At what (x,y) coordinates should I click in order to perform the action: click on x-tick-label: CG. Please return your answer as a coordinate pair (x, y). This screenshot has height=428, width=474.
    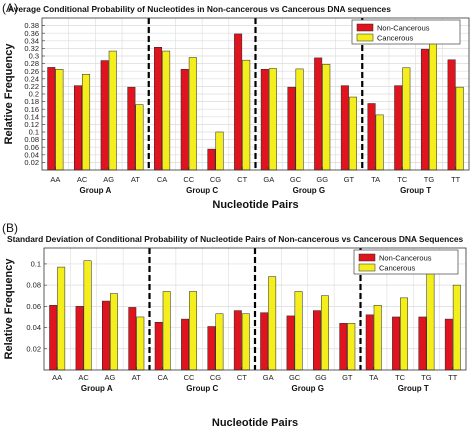
    Looking at the image, I should click on (215, 179).